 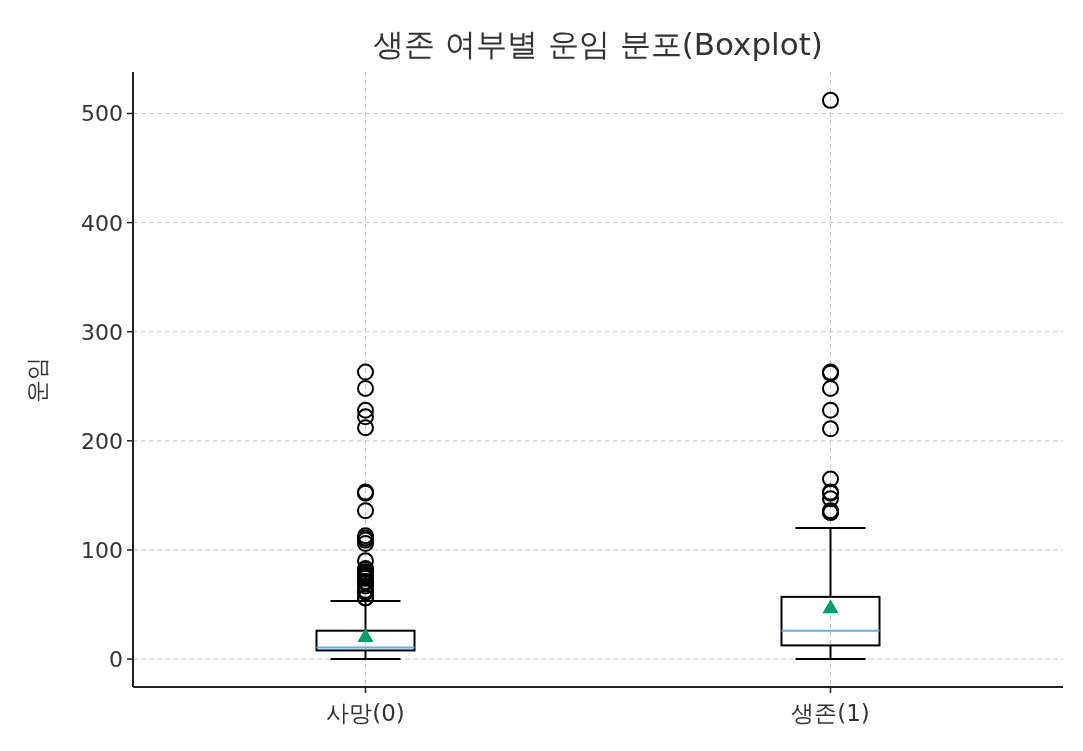 What do you see at coordinates (37, 379) in the screenshot?
I see `y-axis-title: 운임` at bounding box center [37, 379].